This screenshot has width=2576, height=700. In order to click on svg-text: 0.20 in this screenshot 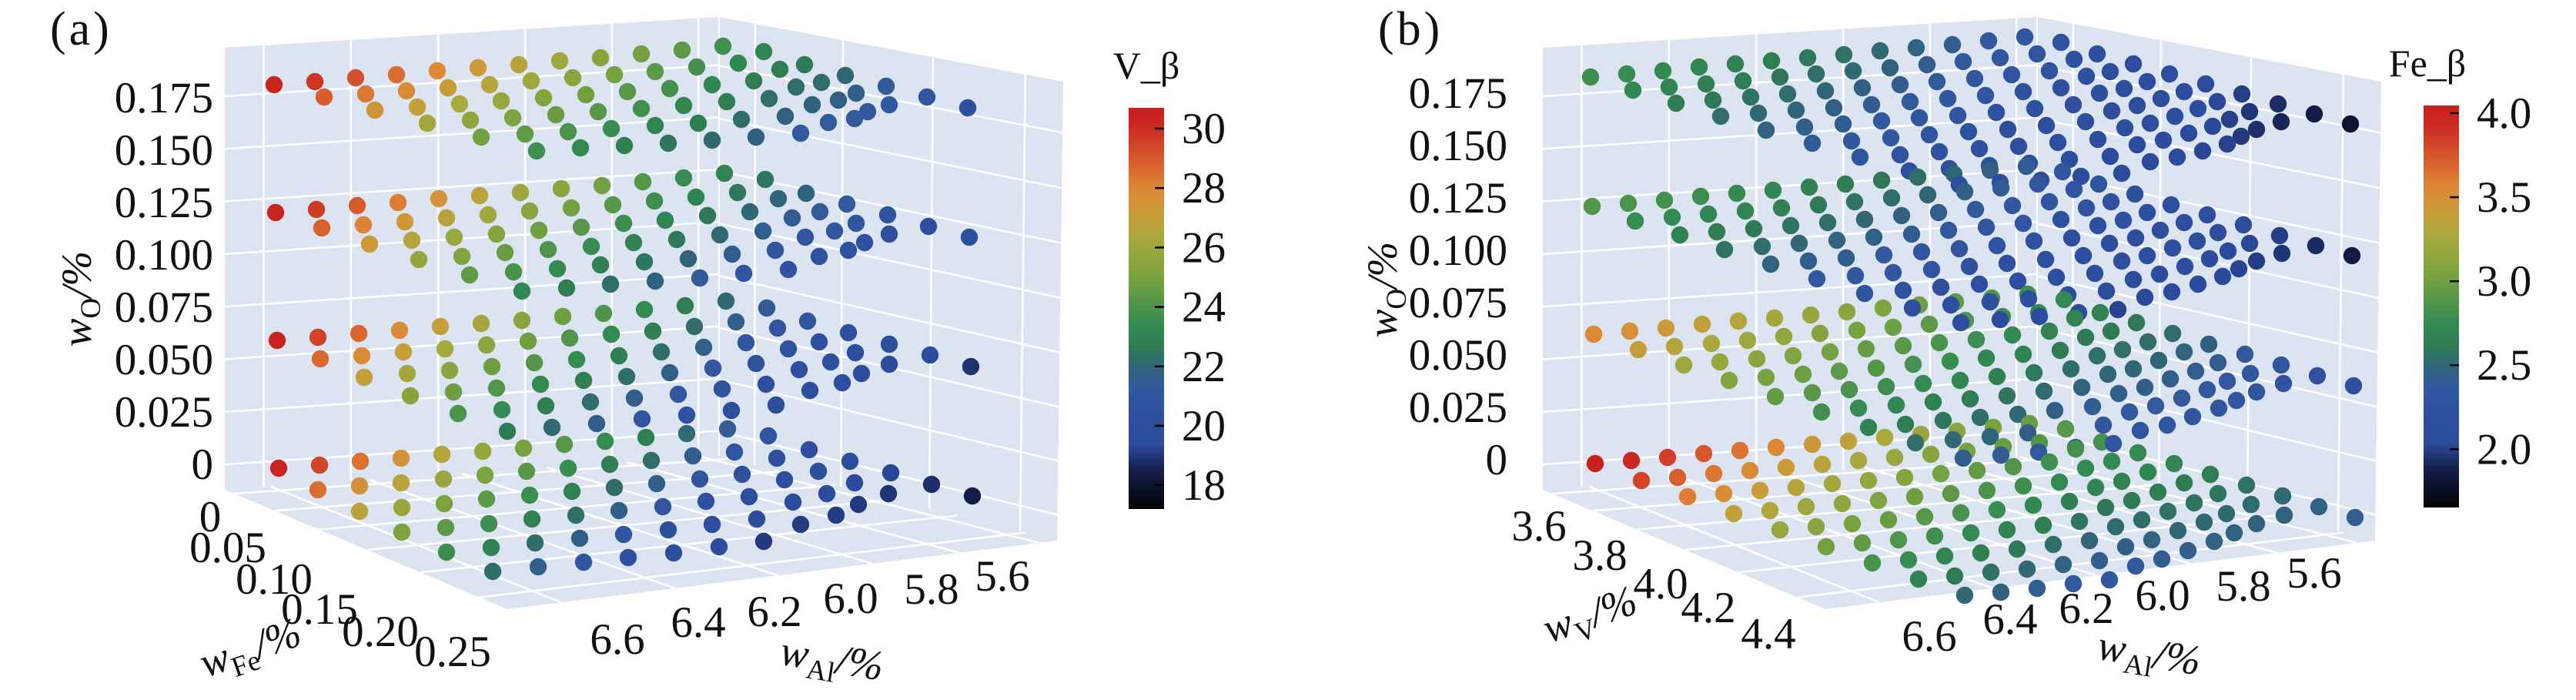, I will do `click(381, 632)`.